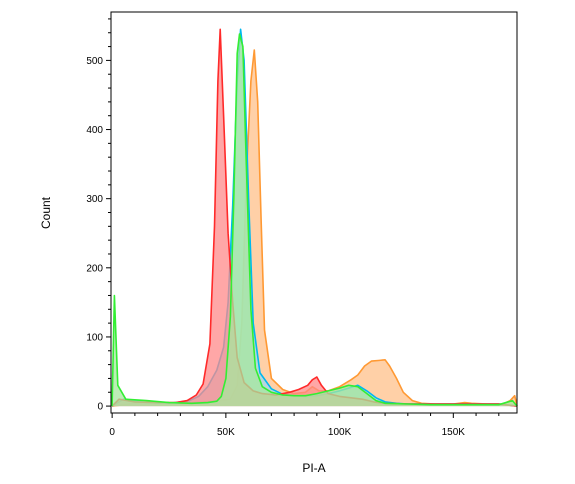  Describe the element at coordinates (340, 432) in the screenshot. I see `x-tick-label: 100K` at that location.